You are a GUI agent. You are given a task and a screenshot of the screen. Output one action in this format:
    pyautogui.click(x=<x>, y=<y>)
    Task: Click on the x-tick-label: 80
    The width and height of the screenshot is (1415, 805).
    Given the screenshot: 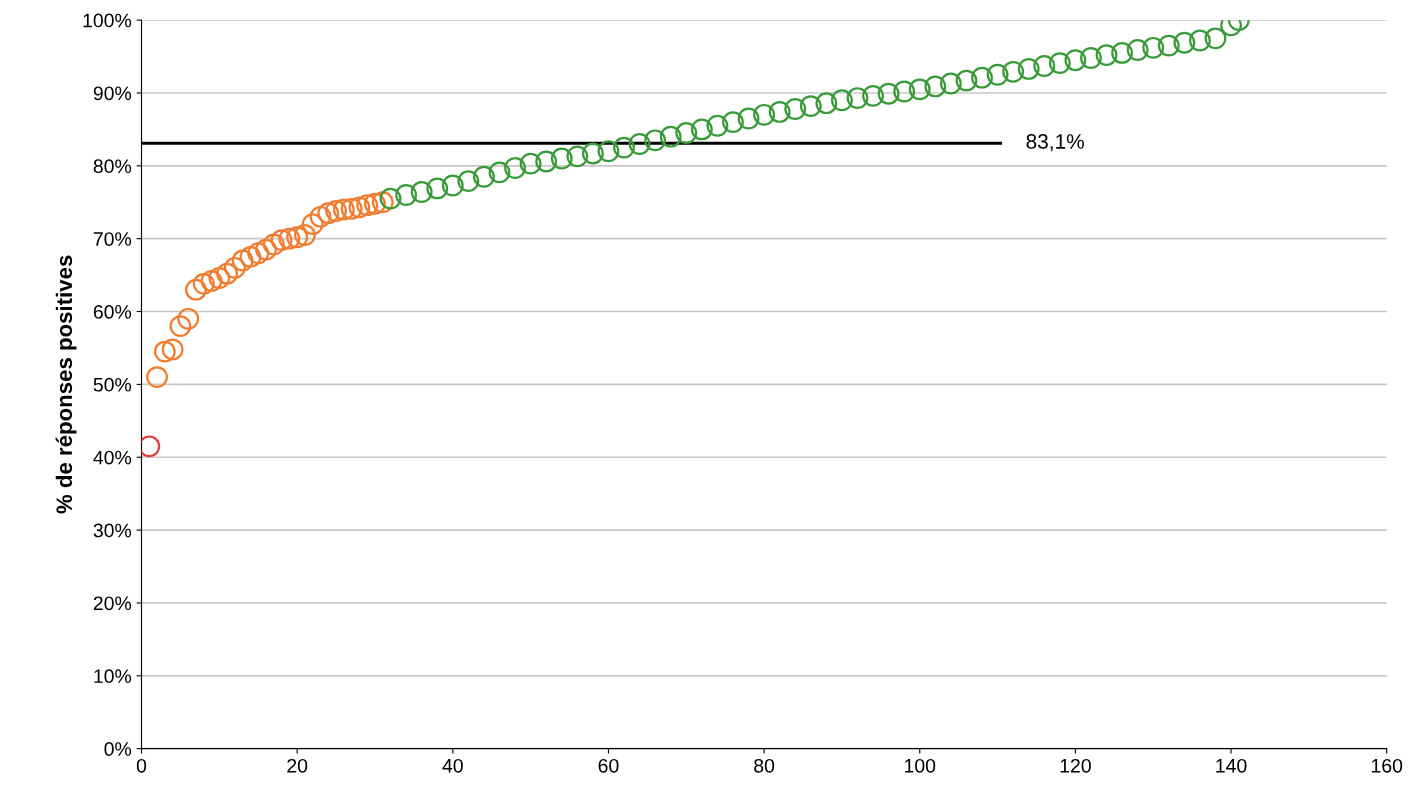 What is the action you would take?
    pyautogui.click(x=764, y=765)
    